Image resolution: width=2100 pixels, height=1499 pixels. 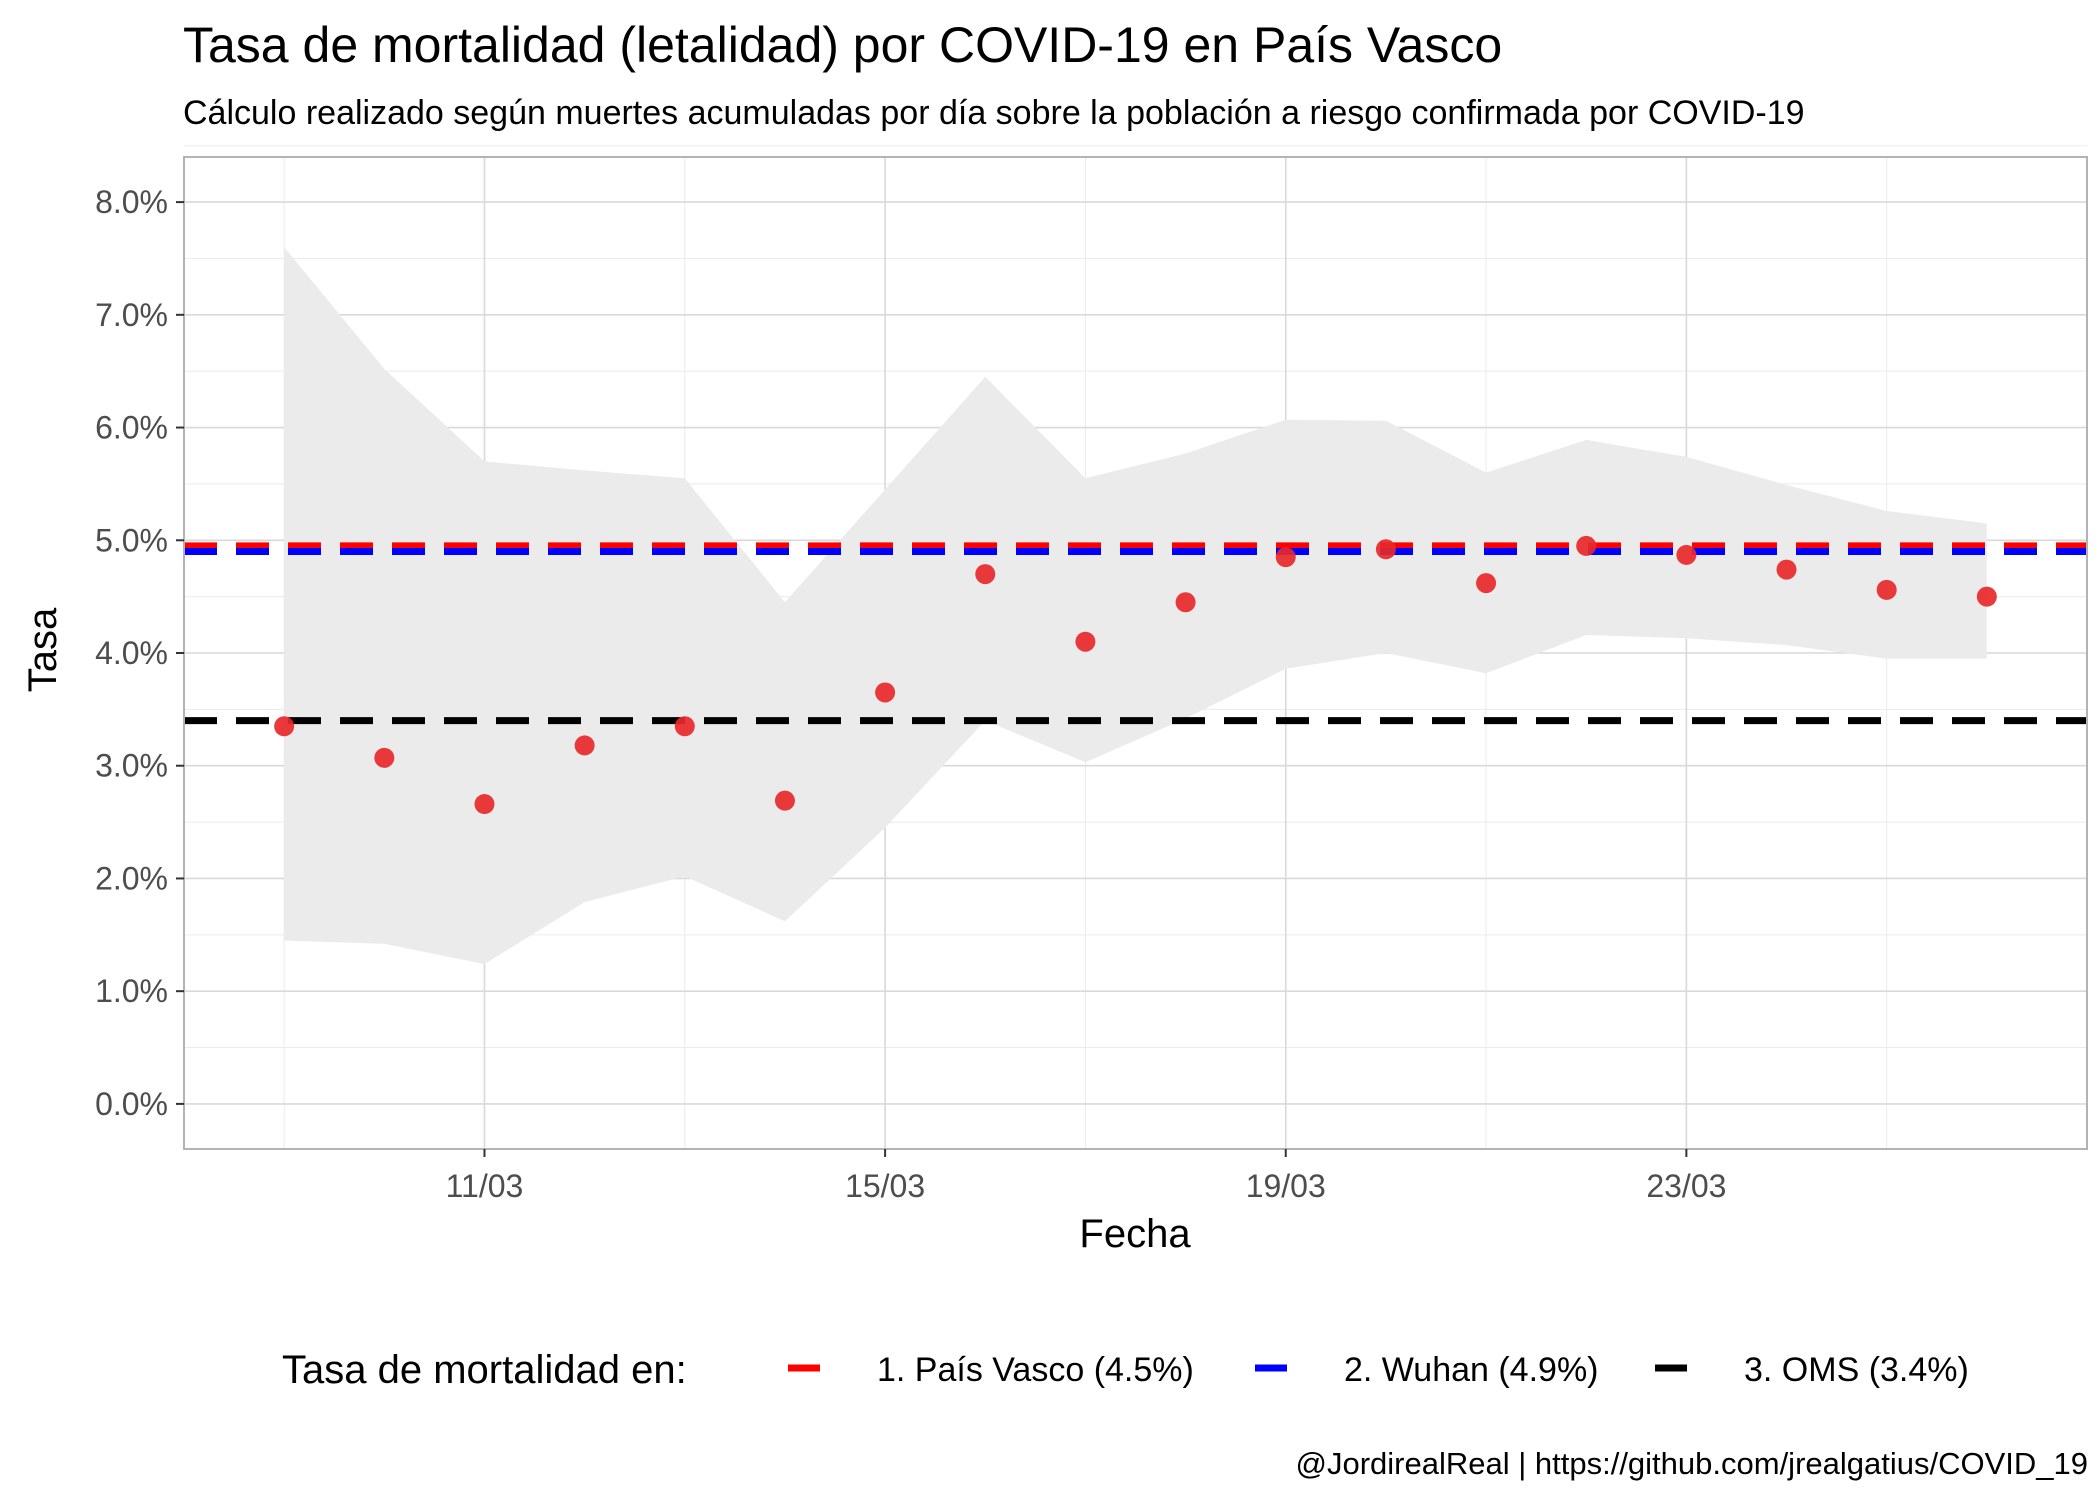 I want to click on x-tick-label: 23/03, so click(x=1686, y=1186).